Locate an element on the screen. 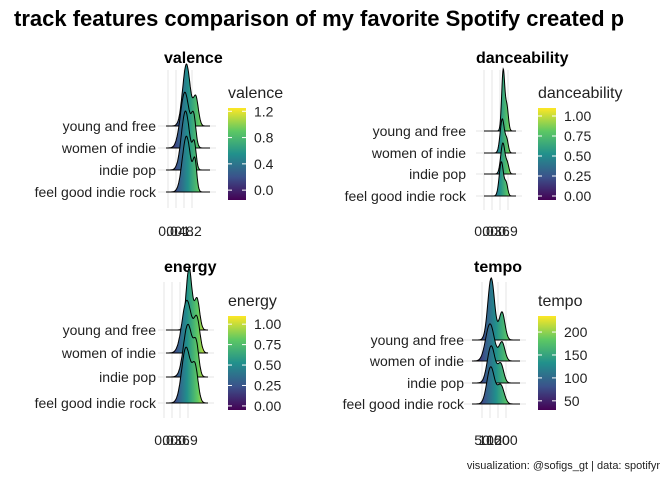 This screenshot has width=672, height=480. x-tick-label: 0.4 is located at coordinates (176, 231).